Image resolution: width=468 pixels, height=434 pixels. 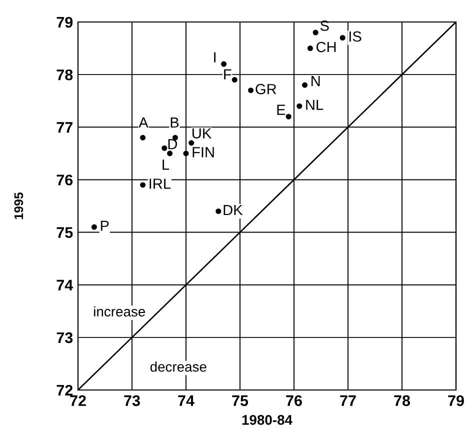 I want to click on annotation: DK, so click(x=233, y=210).